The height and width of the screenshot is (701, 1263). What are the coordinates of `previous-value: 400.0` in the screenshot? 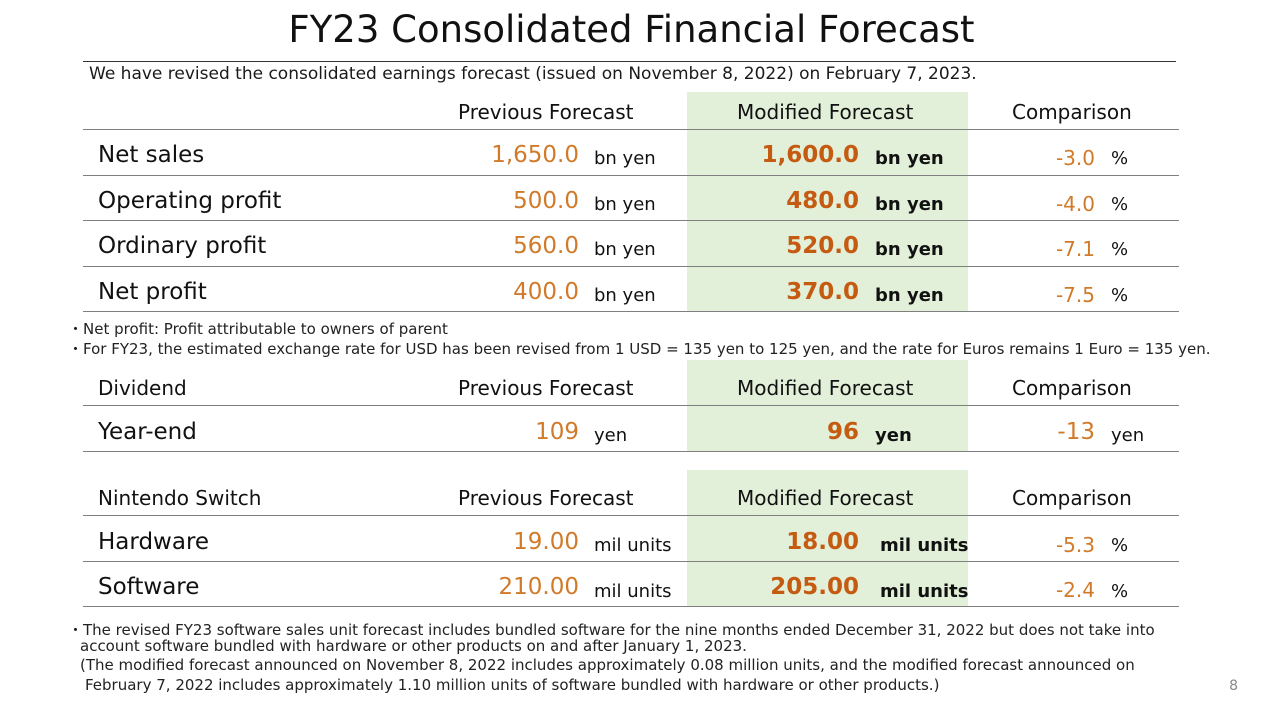 It's located at (546, 292).